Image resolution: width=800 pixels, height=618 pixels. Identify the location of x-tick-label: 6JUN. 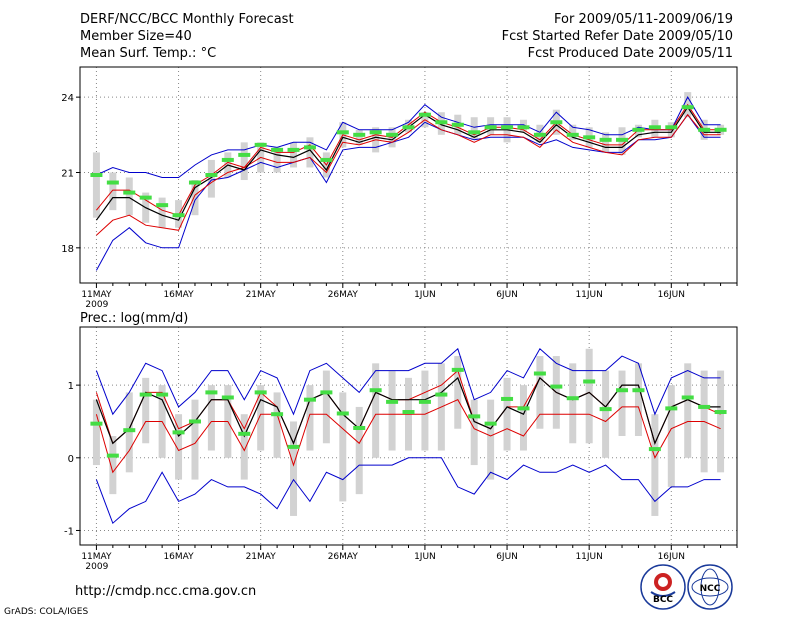
(507, 557).